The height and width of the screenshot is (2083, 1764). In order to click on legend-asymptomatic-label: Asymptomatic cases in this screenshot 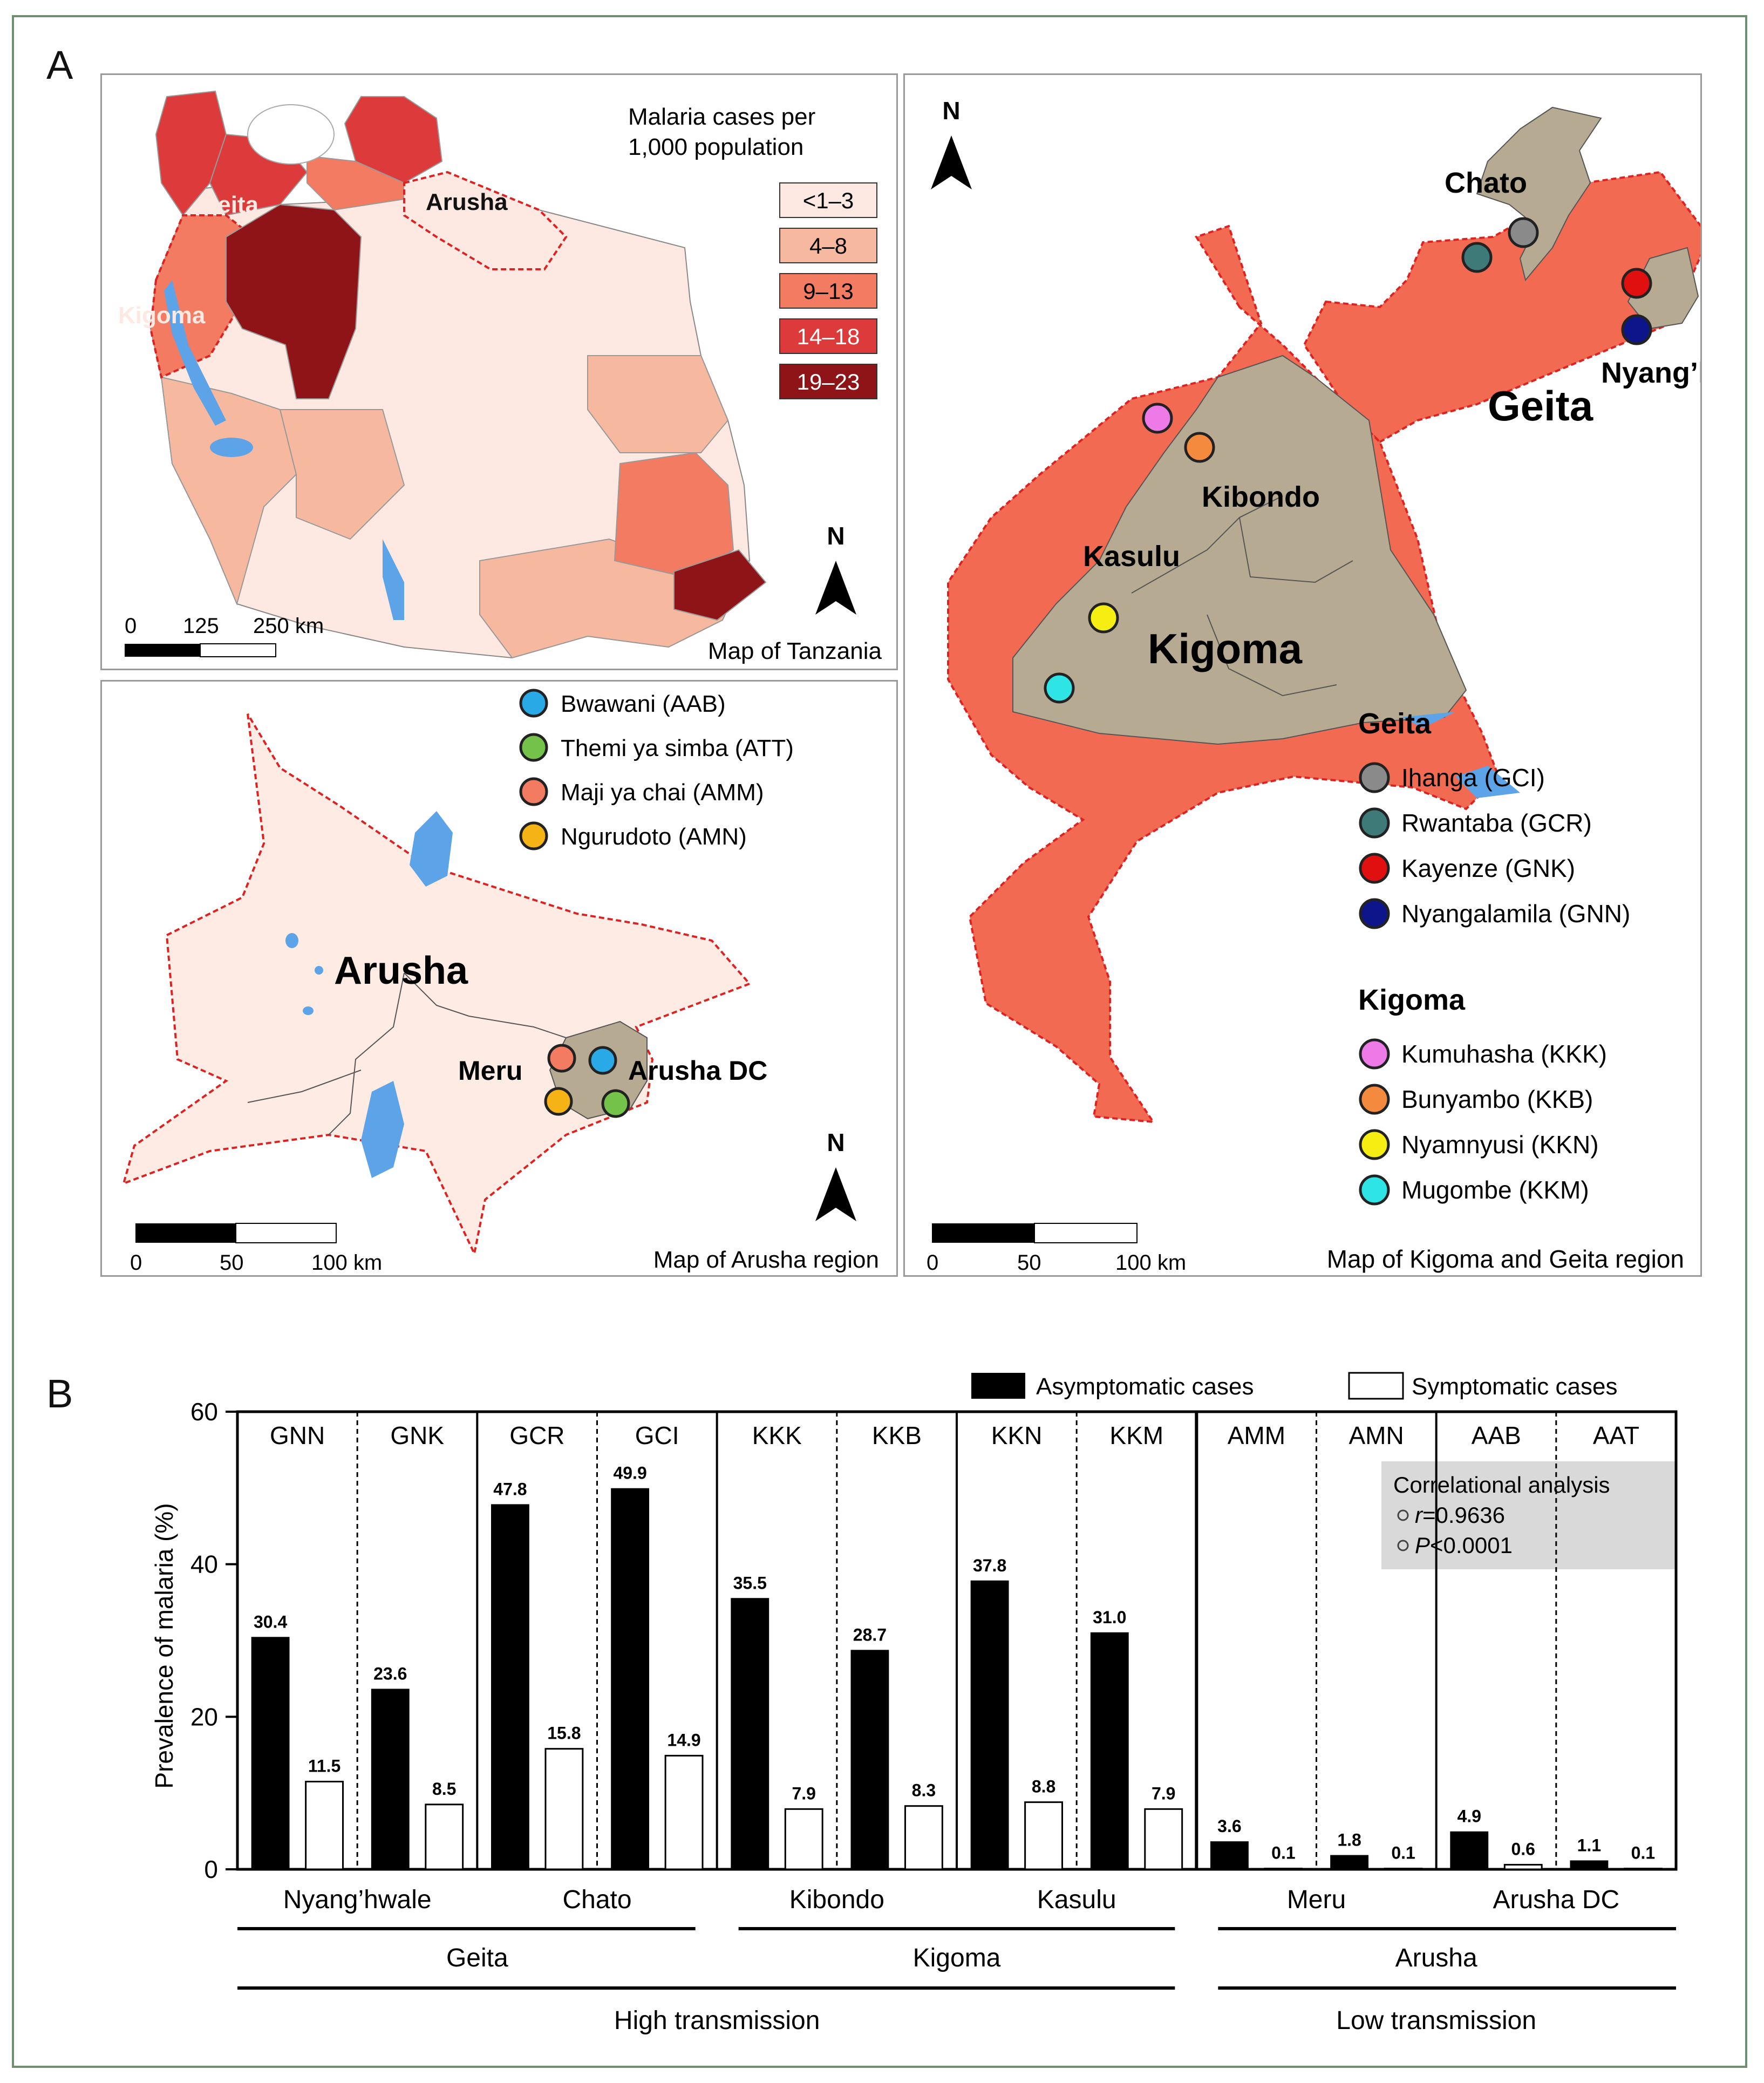, I will do `click(1145, 1386)`.